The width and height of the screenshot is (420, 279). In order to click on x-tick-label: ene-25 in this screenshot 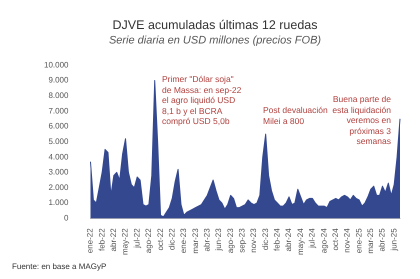, I will do `click(359, 241)`.